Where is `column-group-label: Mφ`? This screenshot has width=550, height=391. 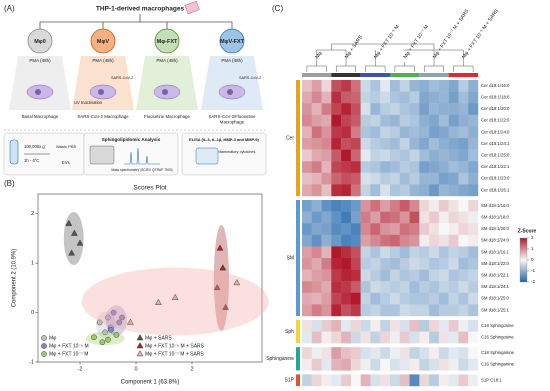 column-group-label: Mφ is located at coordinates (319, 55).